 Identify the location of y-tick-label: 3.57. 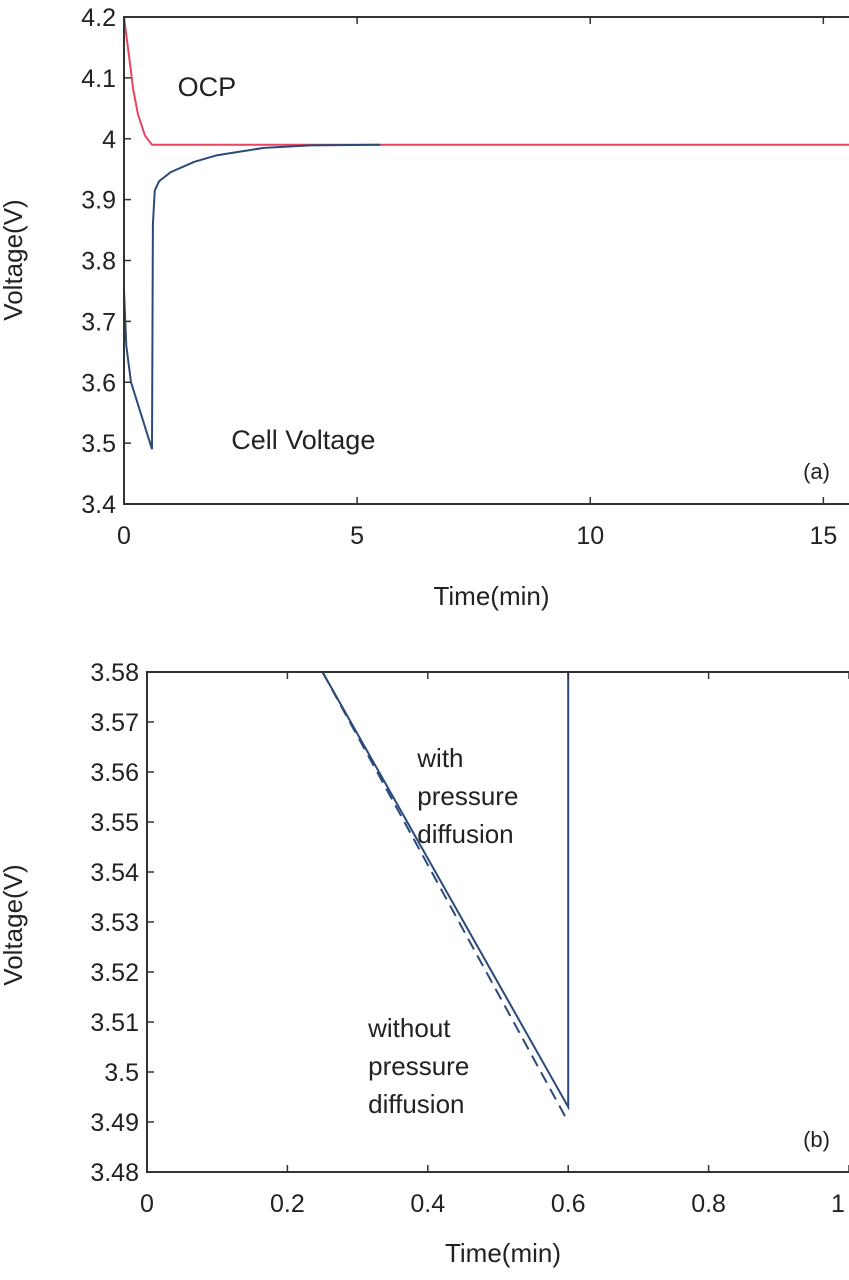
(114, 723).